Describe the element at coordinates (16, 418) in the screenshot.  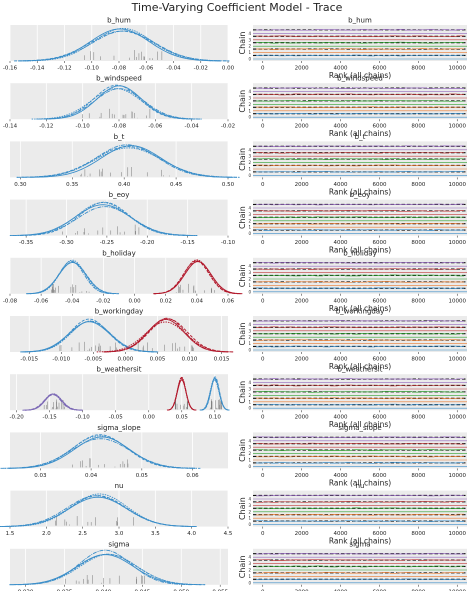
I see `posterior-tick-label: -0.20` at that location.